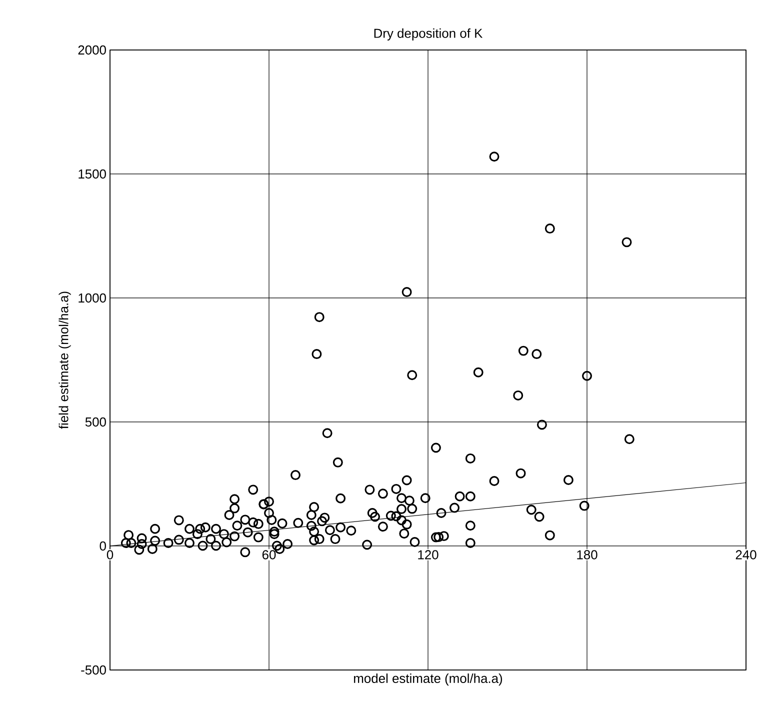  I want to click on x-tick-label: 60, so click(269, 555).